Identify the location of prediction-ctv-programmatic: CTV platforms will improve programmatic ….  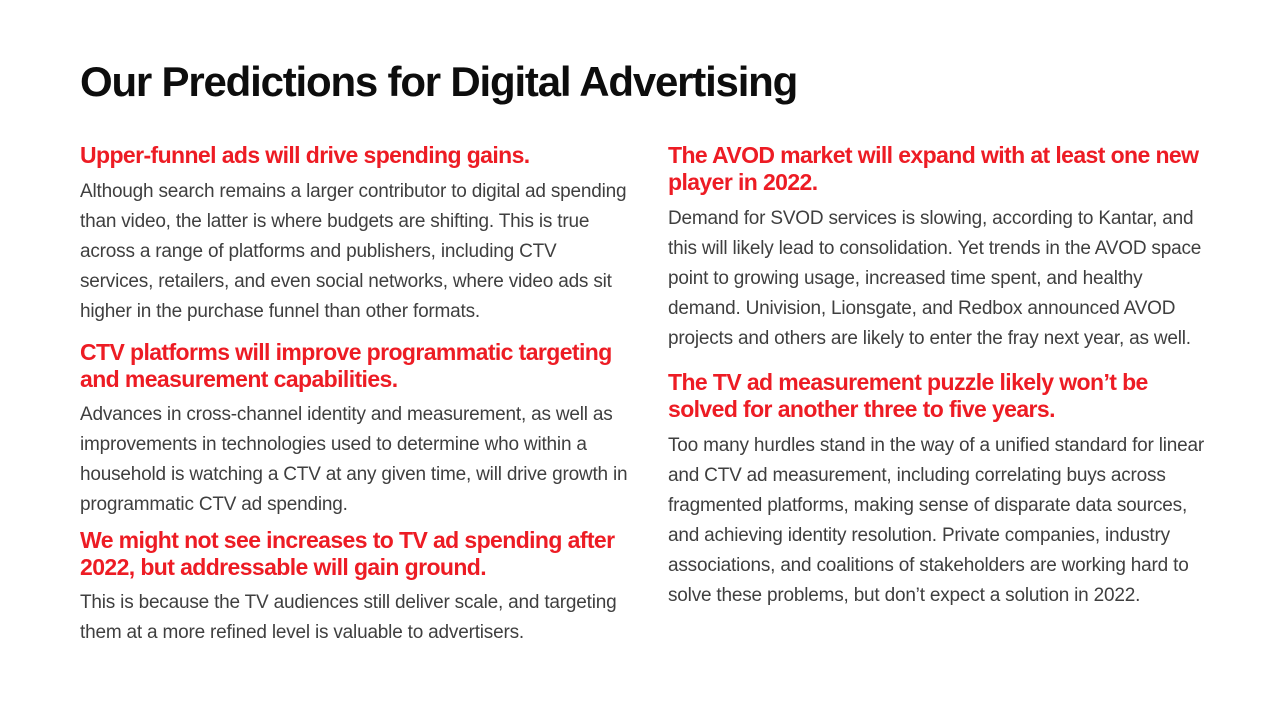
(354, 429).